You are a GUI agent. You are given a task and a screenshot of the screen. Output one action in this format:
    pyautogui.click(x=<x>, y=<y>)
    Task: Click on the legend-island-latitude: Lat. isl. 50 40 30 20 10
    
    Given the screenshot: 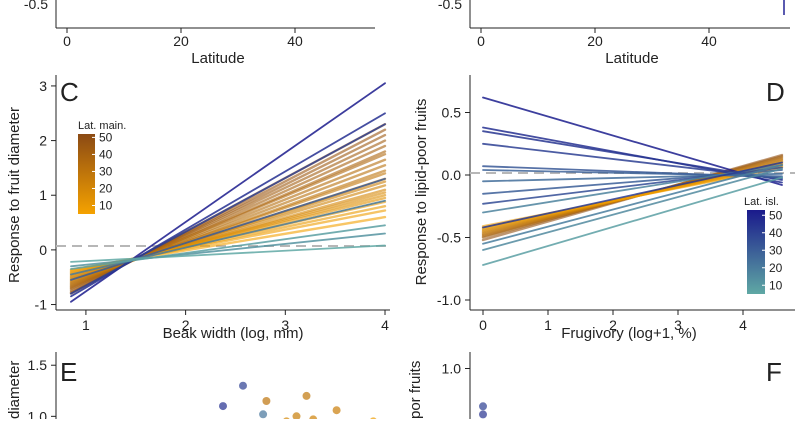 What is the action you would take?
    pyautogui.click(x=763, y=245)
    